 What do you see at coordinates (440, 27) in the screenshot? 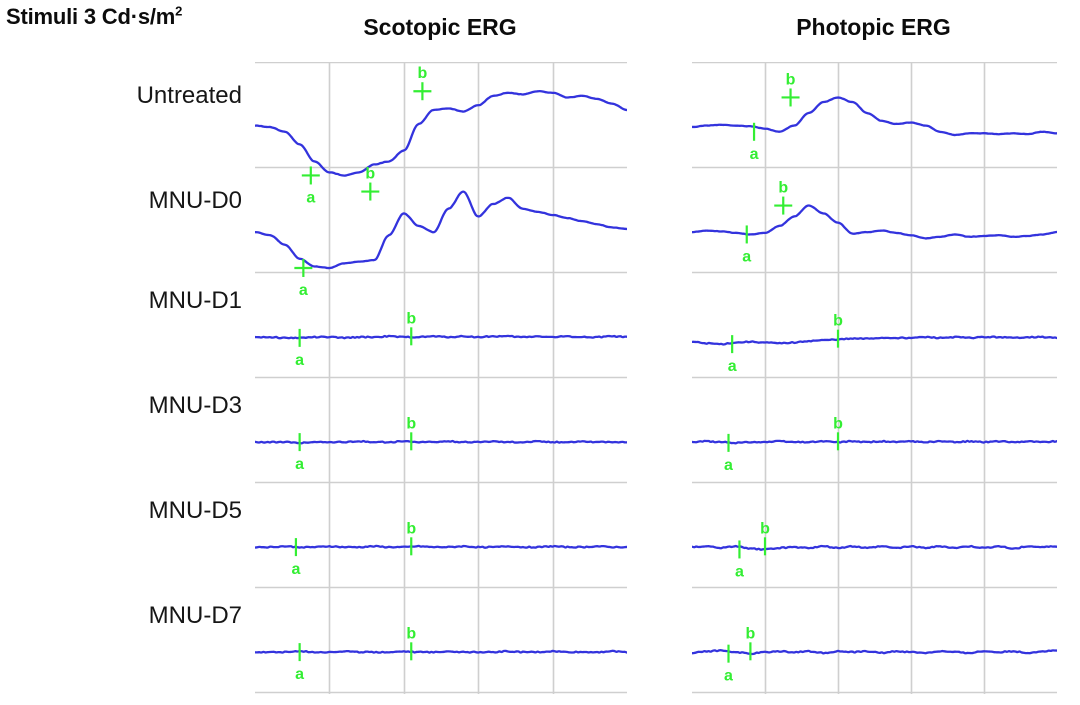
I see `panel-title-scotopic: Scotopic ERG` at bounding box center [440, 27].